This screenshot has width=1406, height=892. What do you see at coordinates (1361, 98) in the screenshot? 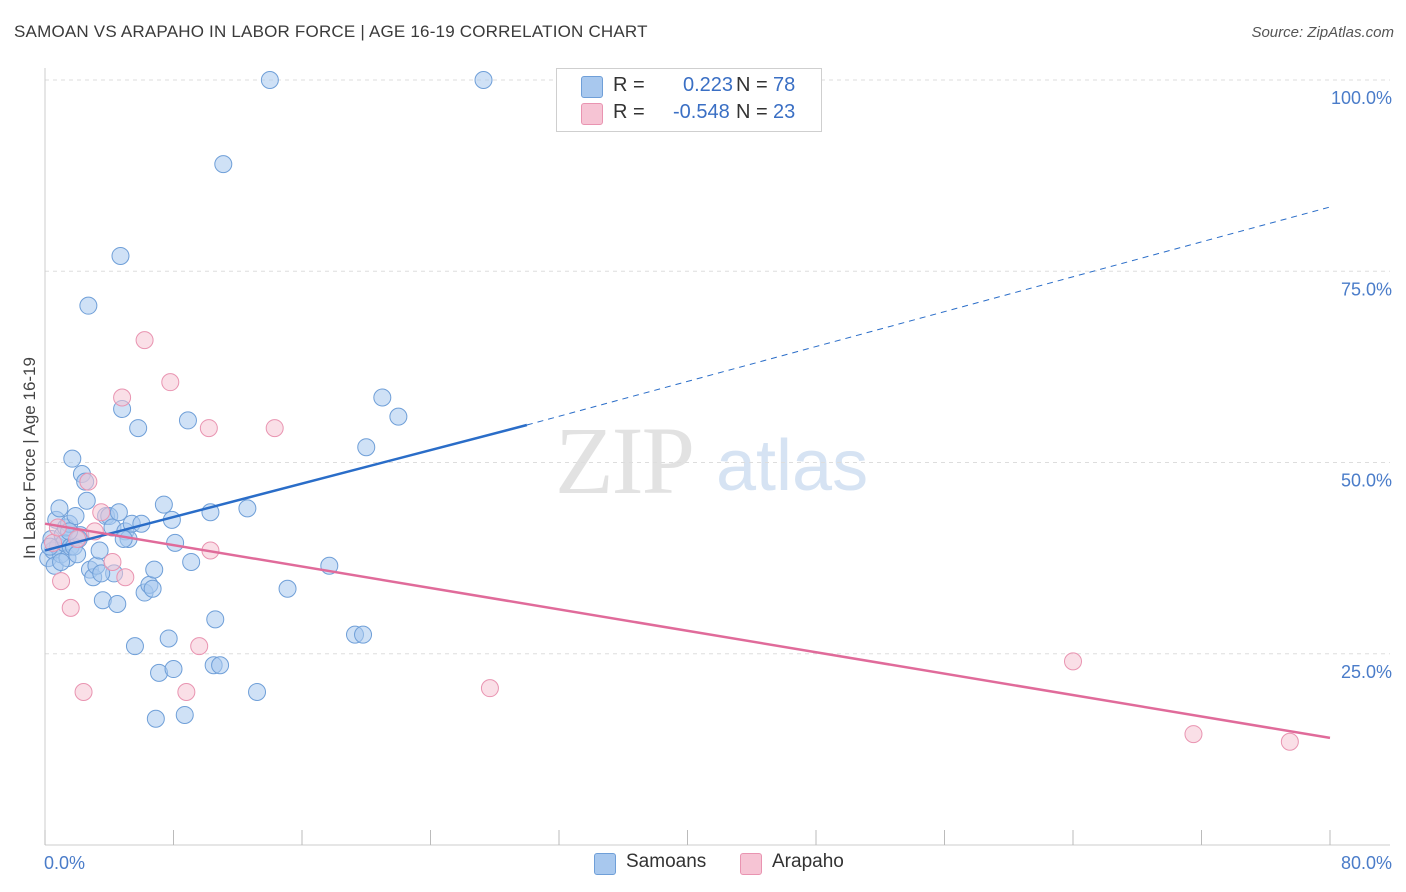
I see `y-tick-label-100: 100.0%` at bounding box center [1361, 98].